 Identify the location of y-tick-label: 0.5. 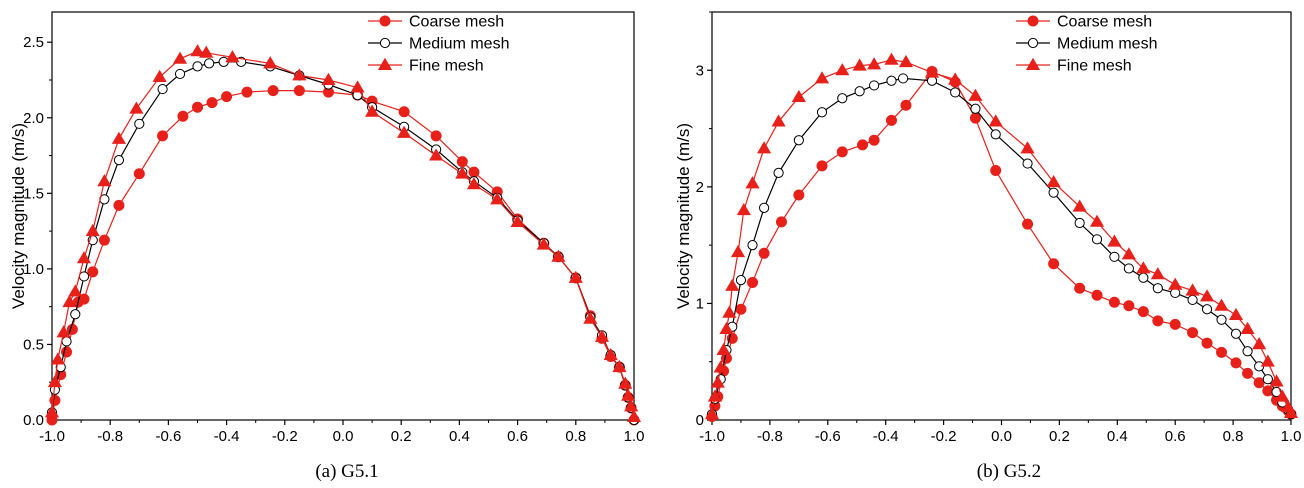
(33, 344).